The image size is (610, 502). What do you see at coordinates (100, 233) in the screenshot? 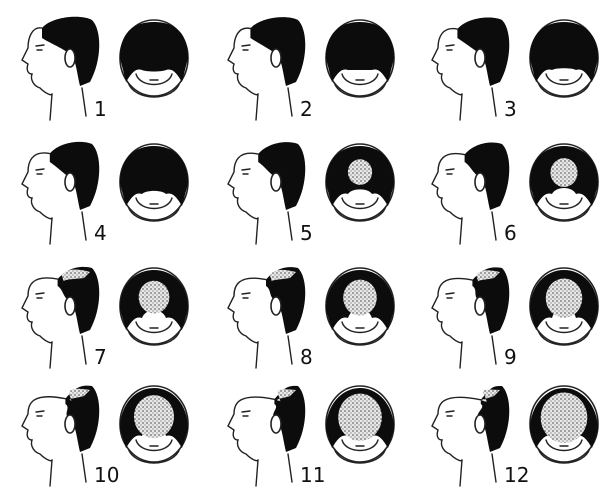
I see `stage-number: 4` at bounding box center [100, 233].